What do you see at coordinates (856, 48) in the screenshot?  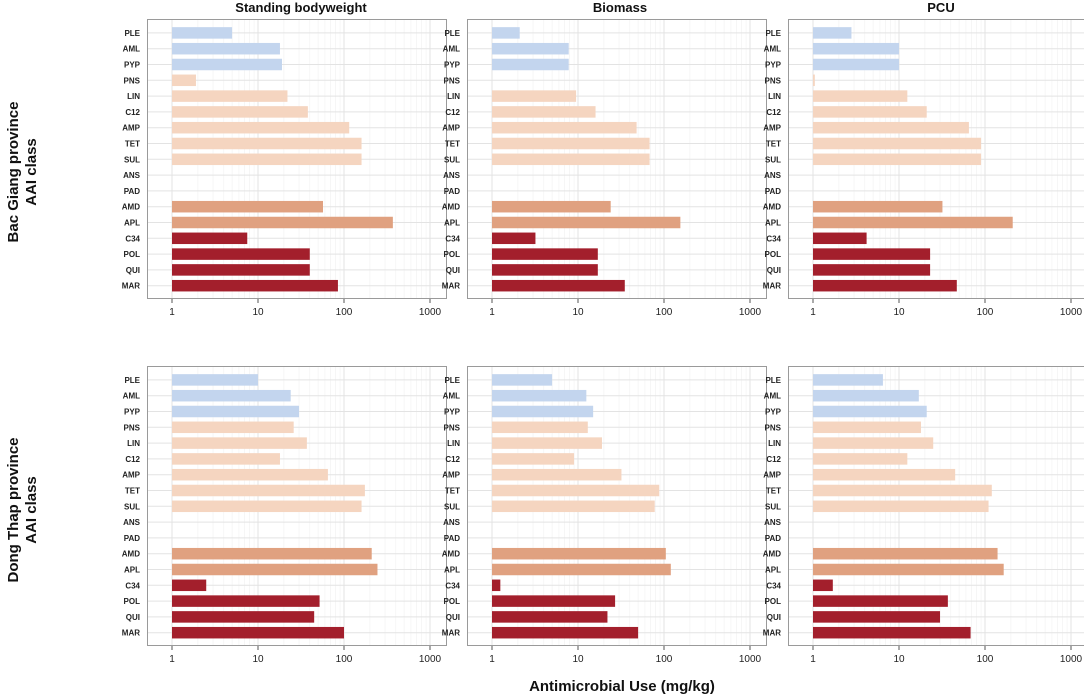 I see `bar-aml` at bounding box center [856, 48].